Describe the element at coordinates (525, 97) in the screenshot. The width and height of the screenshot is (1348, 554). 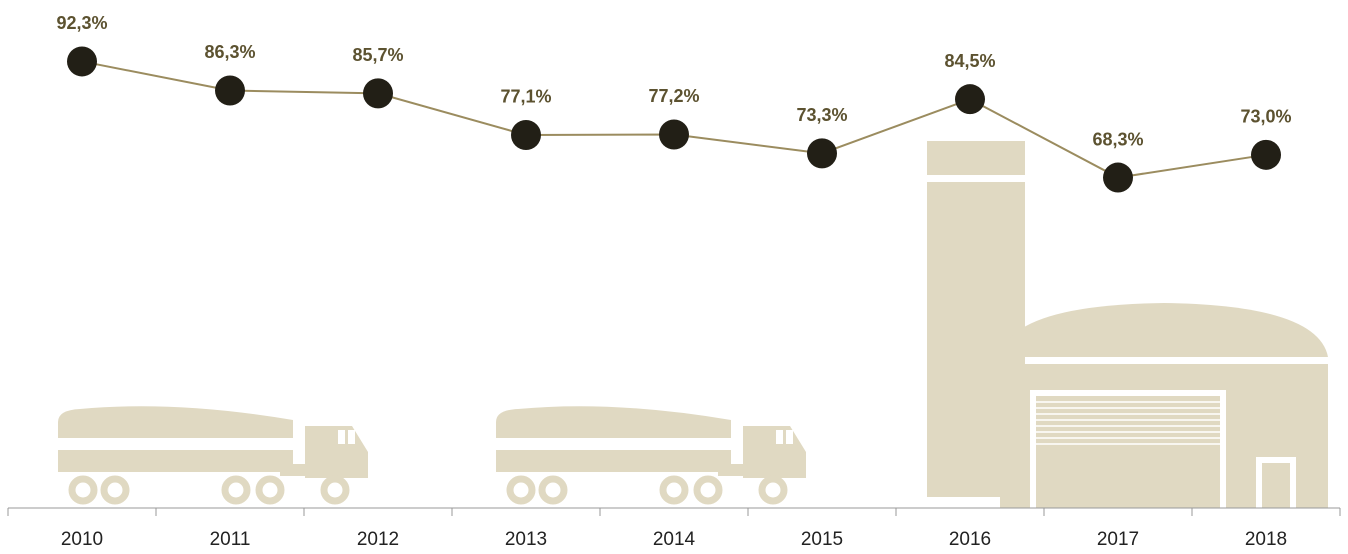
I see `data-label: 77,1%` at that location.